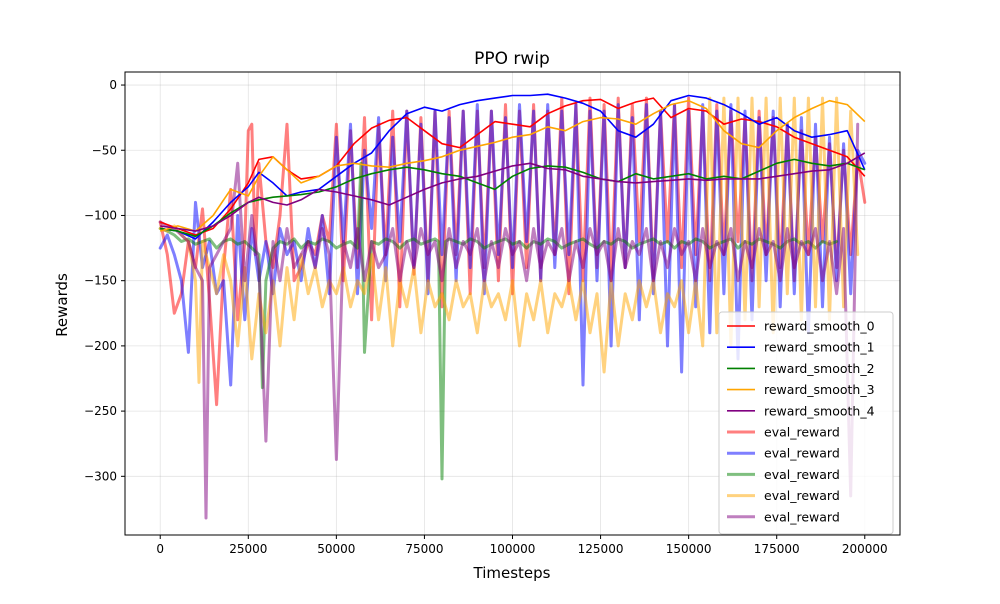 Image resolution: width=1000 pixels, height=604 pixels. I want to click on y-tick-label: −100, so click(100, 215).